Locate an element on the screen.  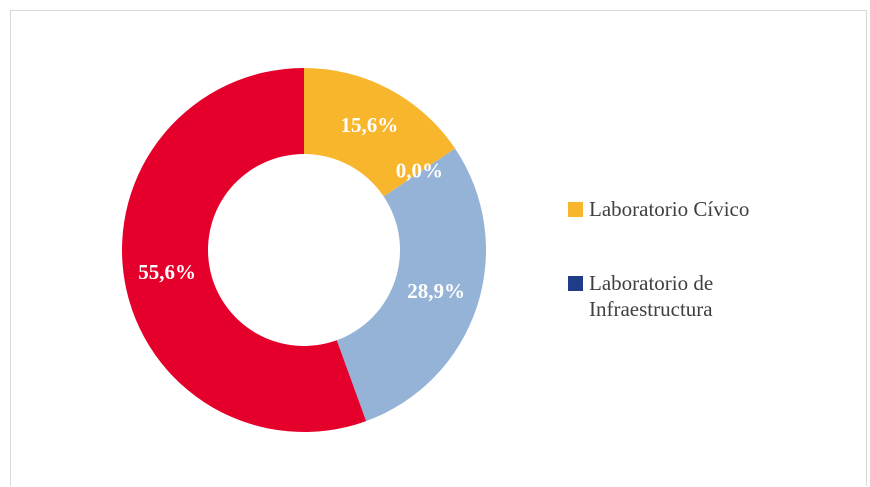
legend-label: Laboratorio Cívico is located at coordinates (669, 209).